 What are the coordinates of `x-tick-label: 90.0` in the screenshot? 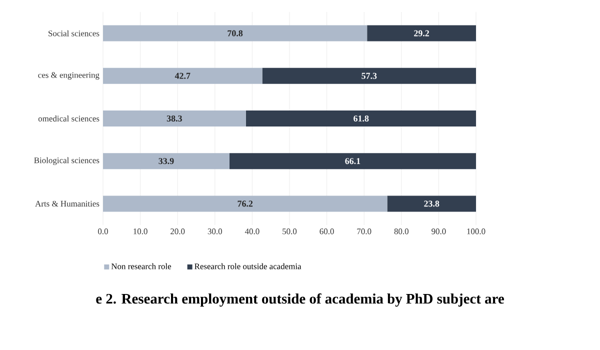 It's located at (439, 231).